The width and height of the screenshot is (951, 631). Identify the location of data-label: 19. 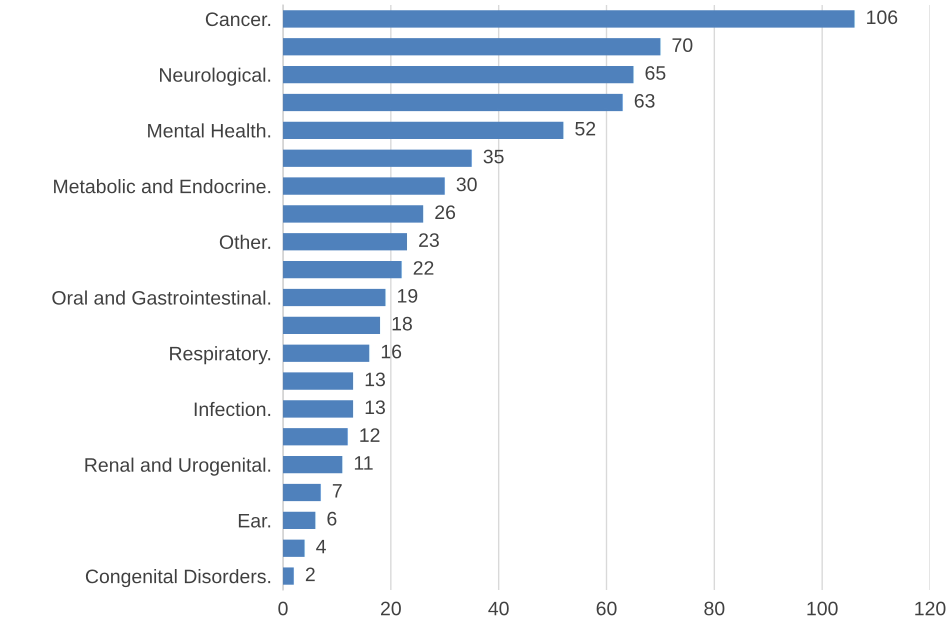
(408, 295).